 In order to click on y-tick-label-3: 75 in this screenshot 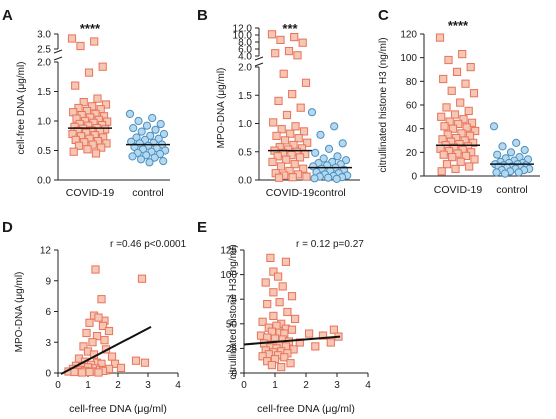, I will do `click(232, 300)`.